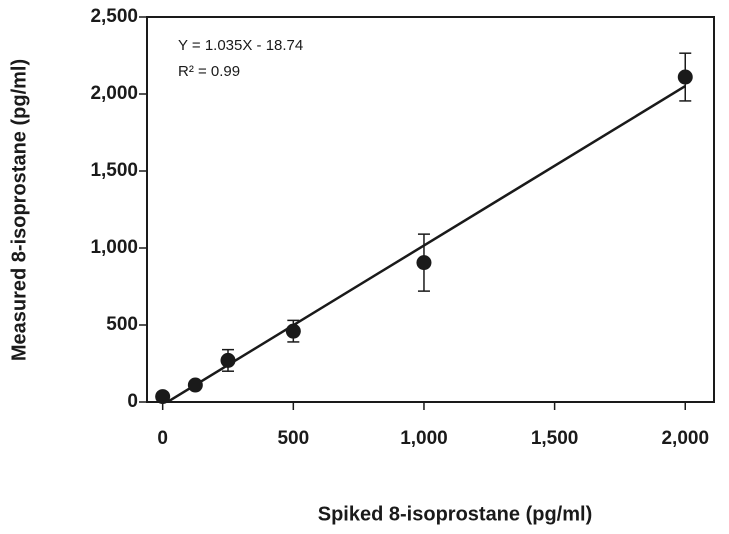 Image resolution: width=729 pixels, height=534 pixels. What do you see at coordinates (555, 438) in the screenshot?
I see `x-tick-label: 1,500` at bounding box center [555, 438].